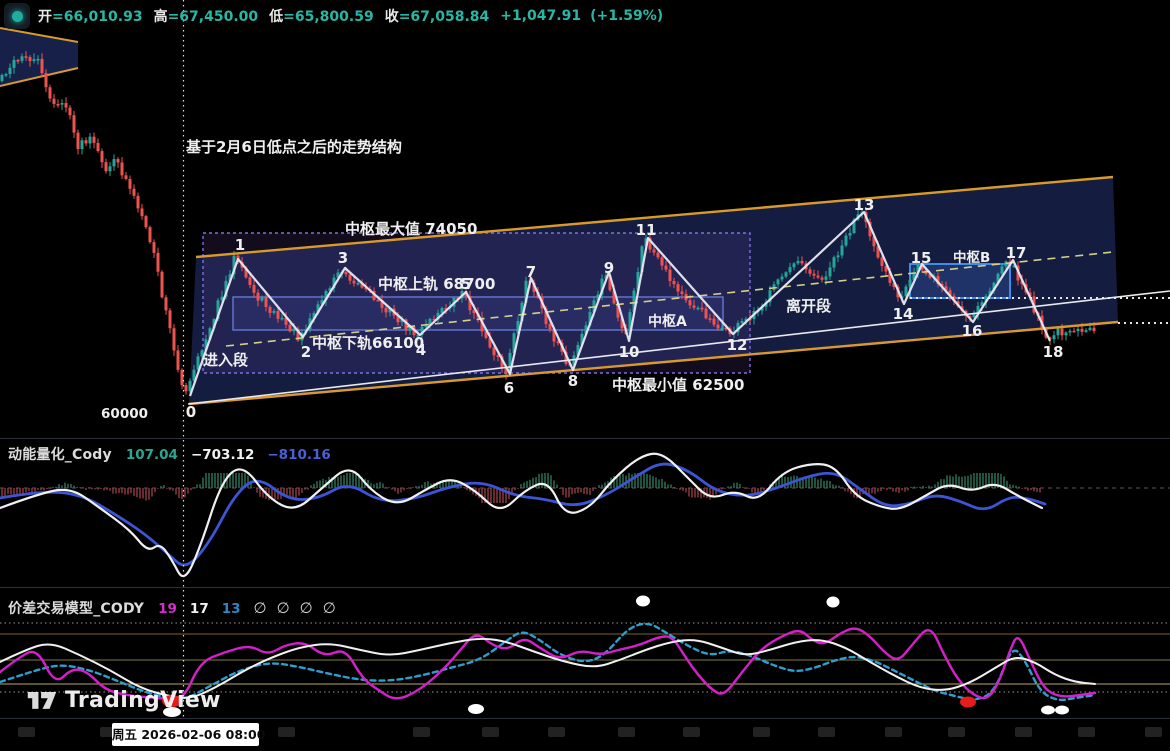  What do you see at coordinates (240, 245) in the screenshot?
I see `wave-label-1: 1` at bounding box center [240, 245].